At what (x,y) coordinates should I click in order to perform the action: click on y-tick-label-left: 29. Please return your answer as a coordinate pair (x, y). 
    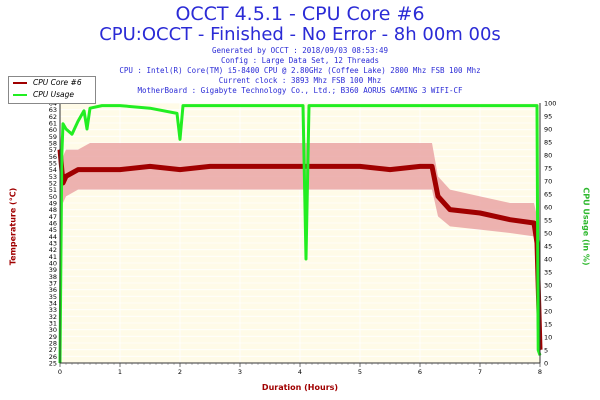
    Looking at the image, I should click on (53, 337).